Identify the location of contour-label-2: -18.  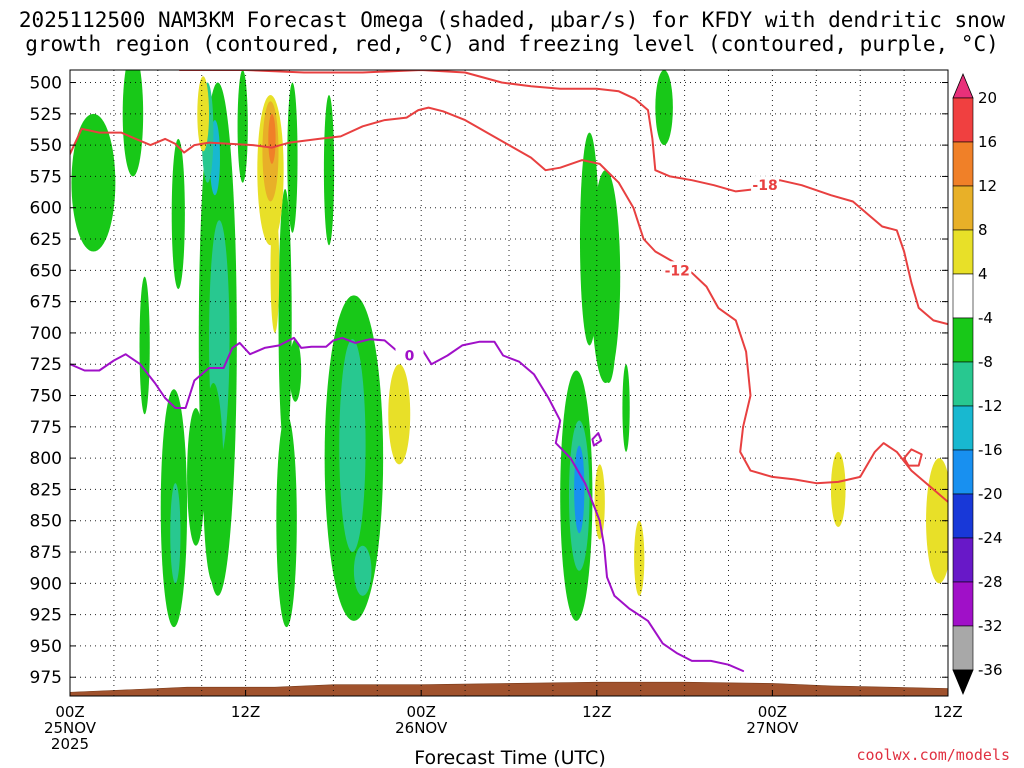
(764, 186).